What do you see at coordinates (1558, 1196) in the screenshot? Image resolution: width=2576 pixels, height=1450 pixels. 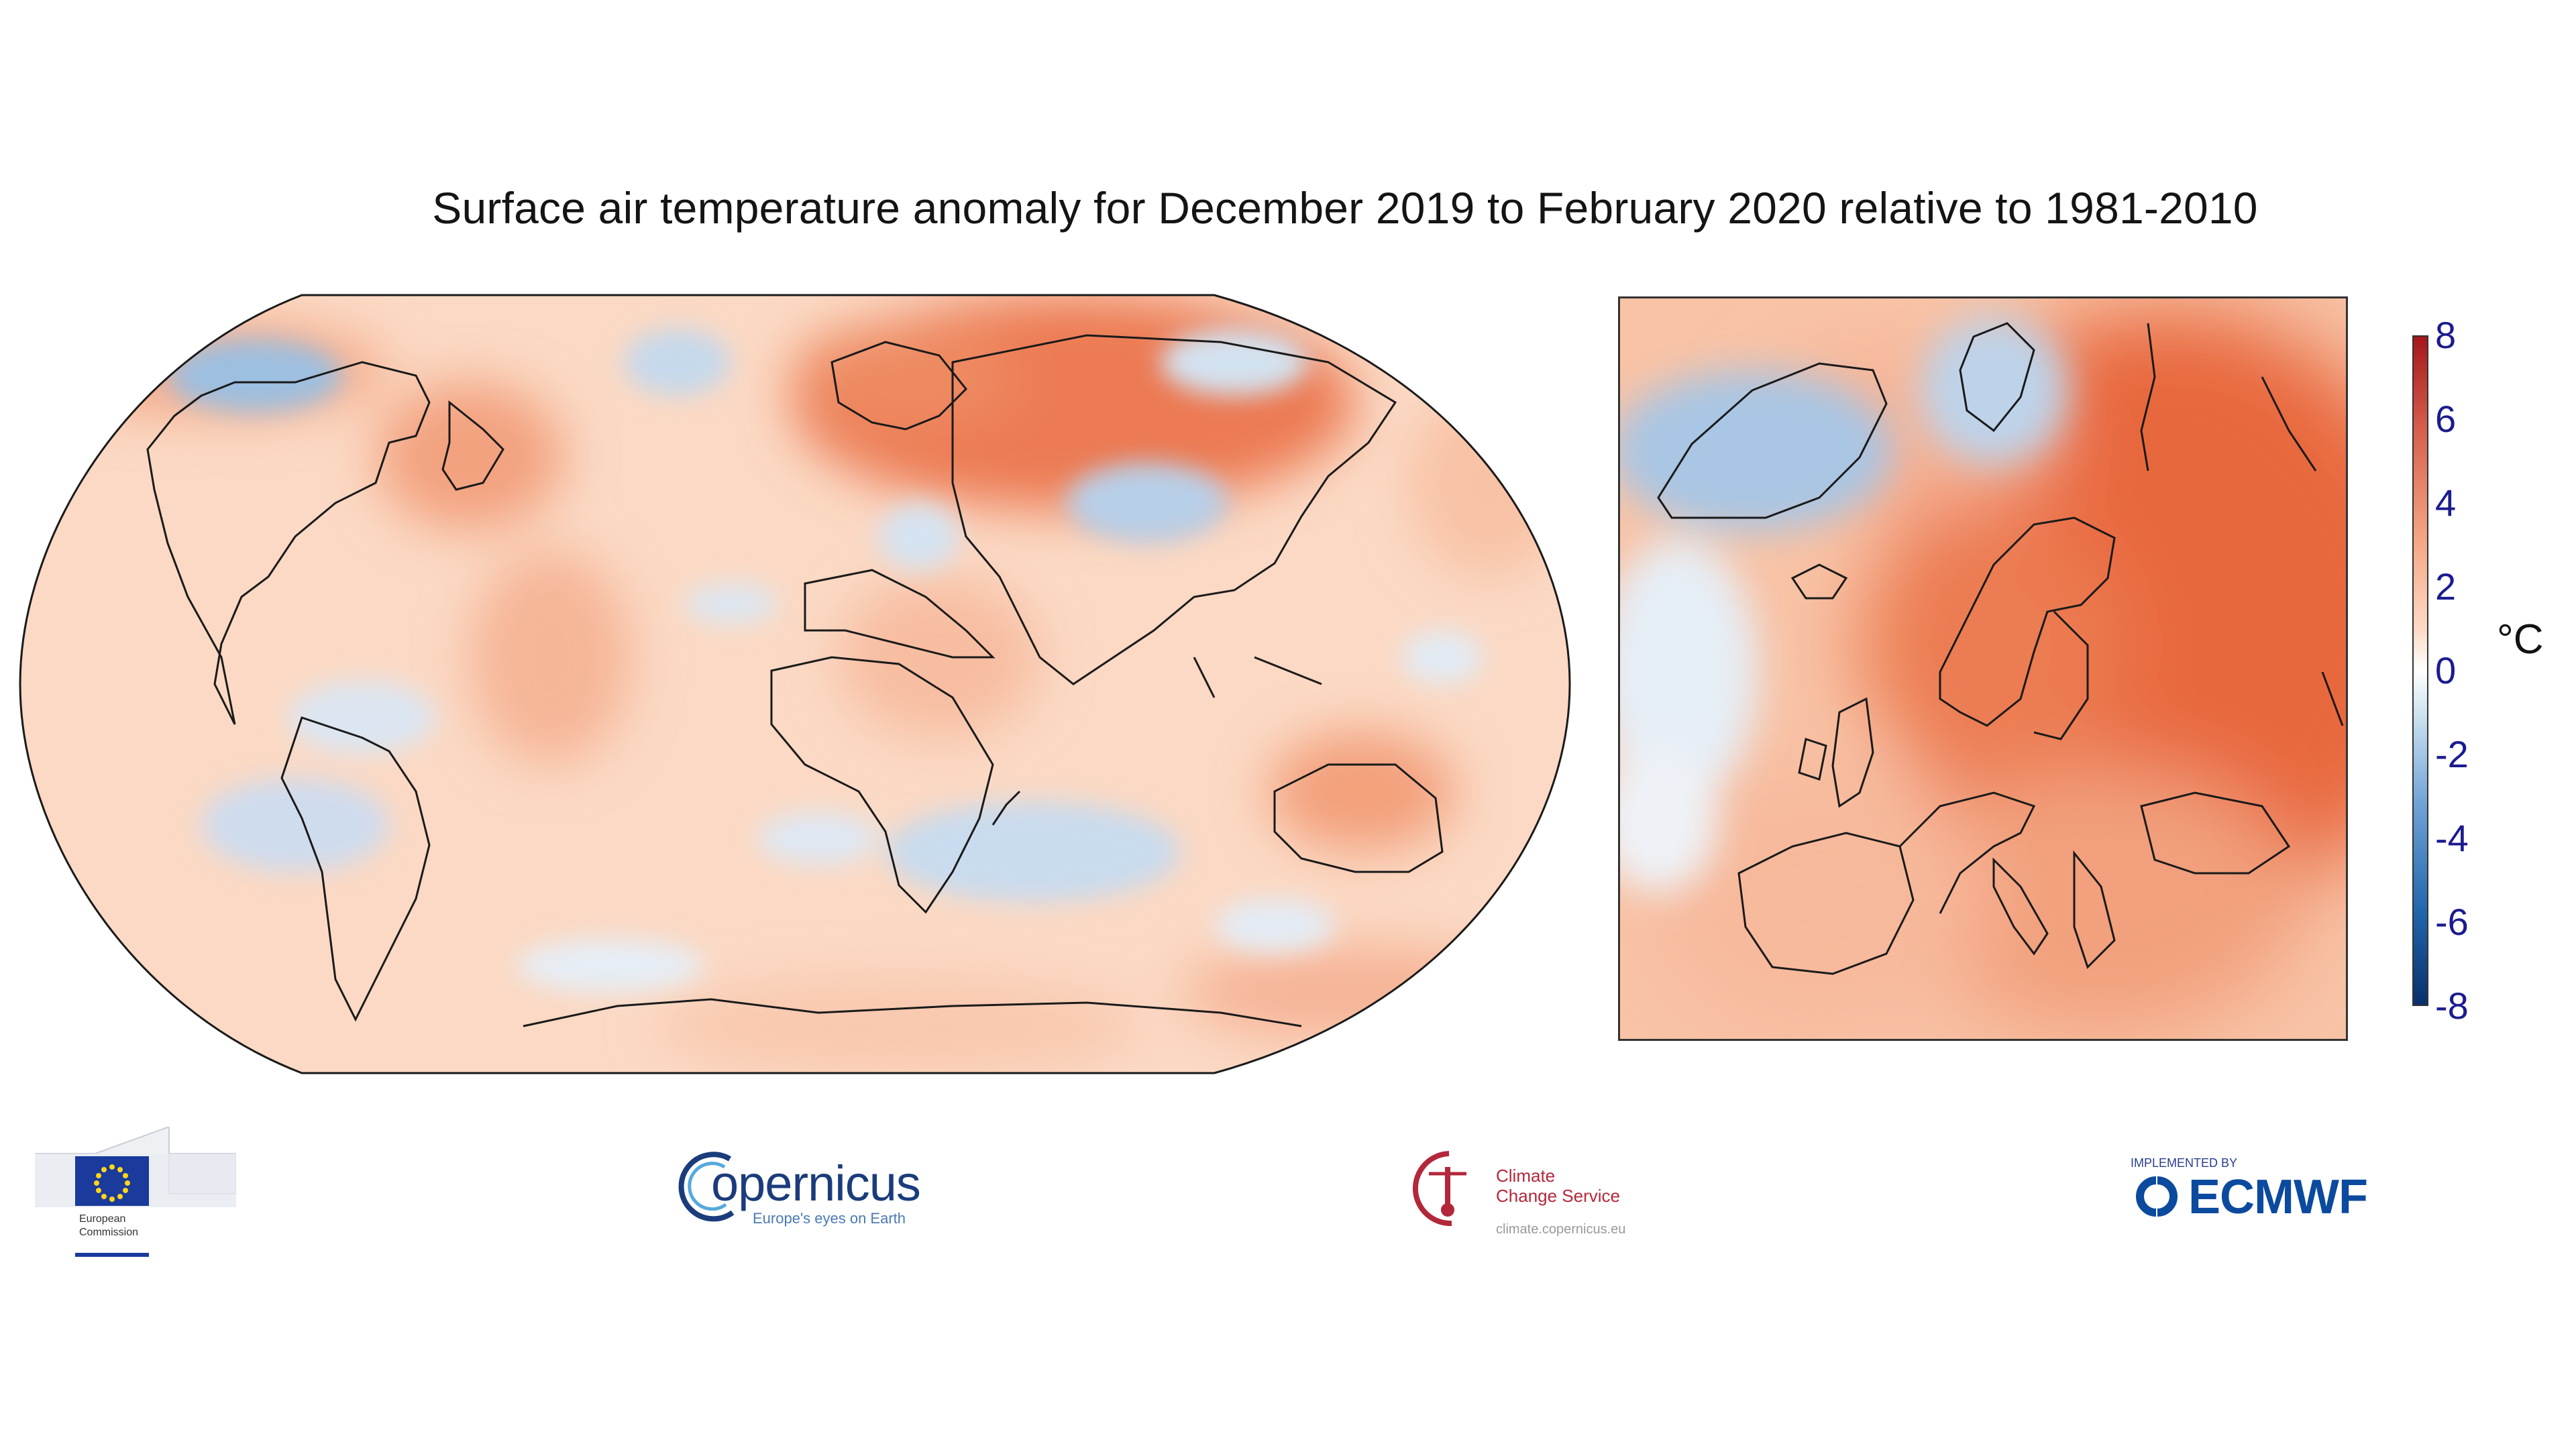 I see `c3s-line-2: Change Service` at bounding box center [1558, 1196].